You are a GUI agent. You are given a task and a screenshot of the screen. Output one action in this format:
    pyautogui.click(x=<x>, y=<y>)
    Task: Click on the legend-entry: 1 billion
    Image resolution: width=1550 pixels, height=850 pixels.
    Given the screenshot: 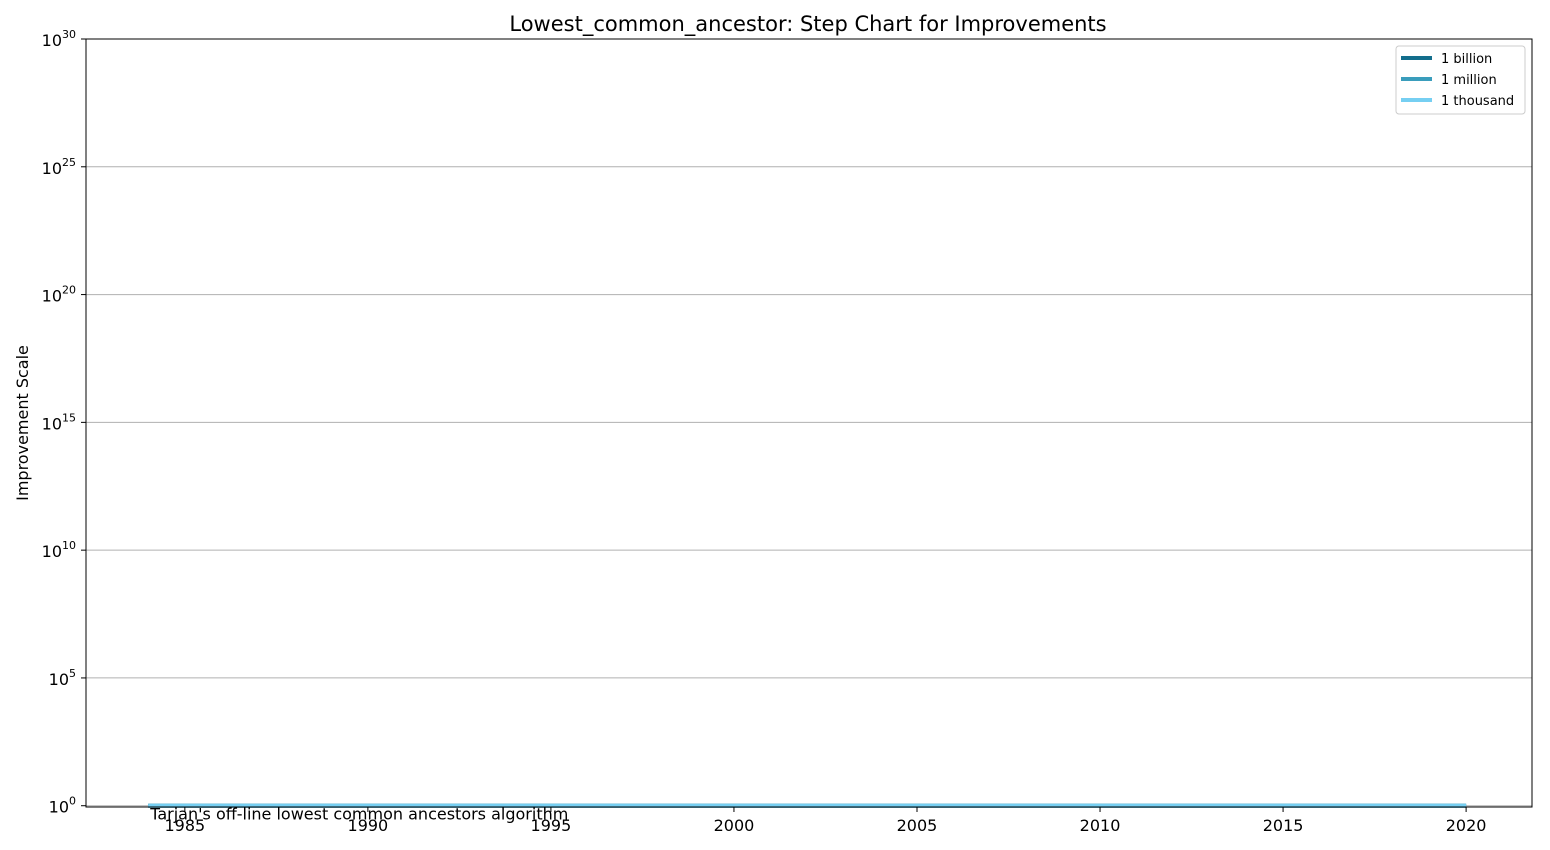 What is the action you would take?
    pyautogui.click(x=1466, y=59)
    